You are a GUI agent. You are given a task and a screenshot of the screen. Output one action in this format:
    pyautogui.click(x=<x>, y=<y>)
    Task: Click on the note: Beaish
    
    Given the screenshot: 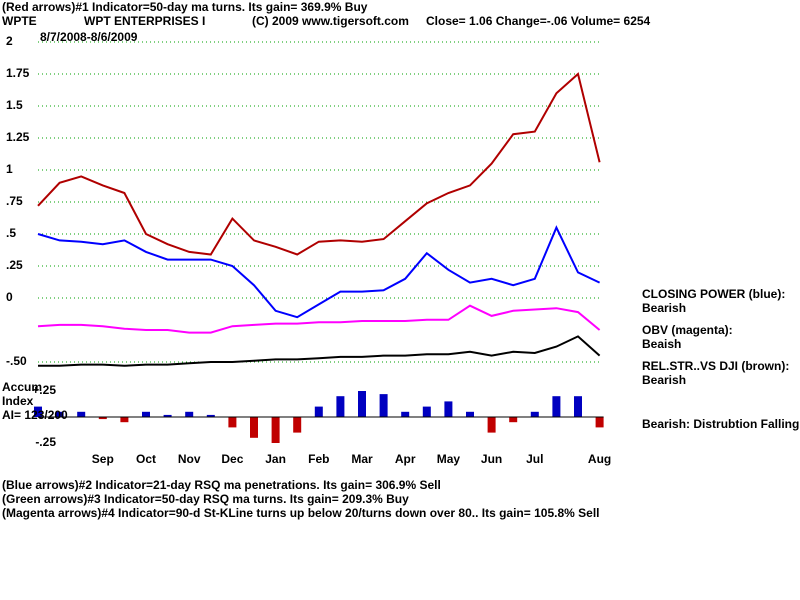 What is the action you would take?
    pyautogui.click(x=661, y=344)
    